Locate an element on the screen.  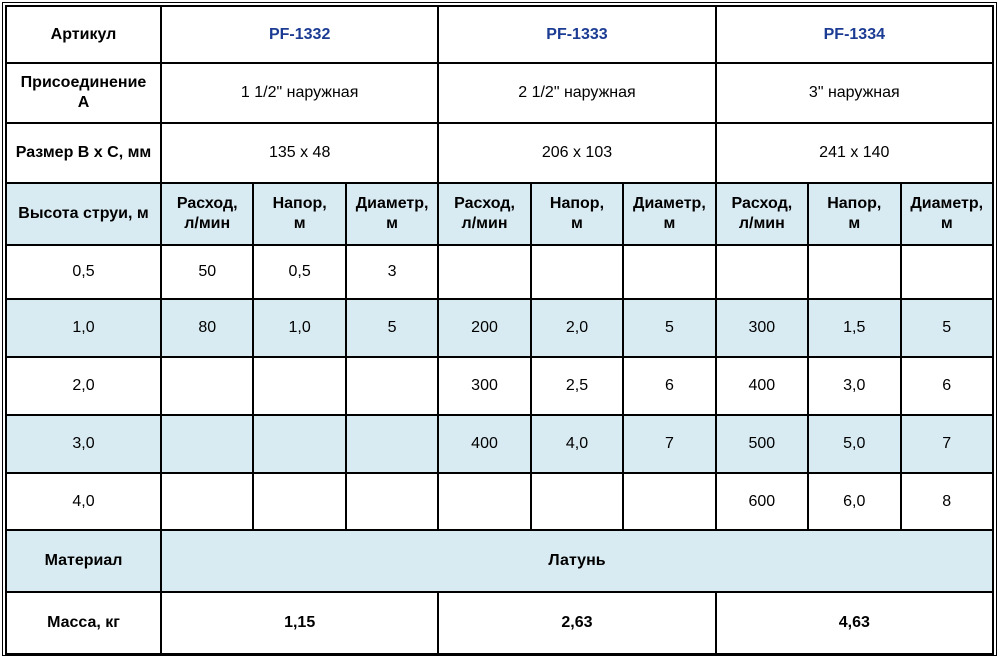
value-cell: 500 is located at coordinates (762, 444).